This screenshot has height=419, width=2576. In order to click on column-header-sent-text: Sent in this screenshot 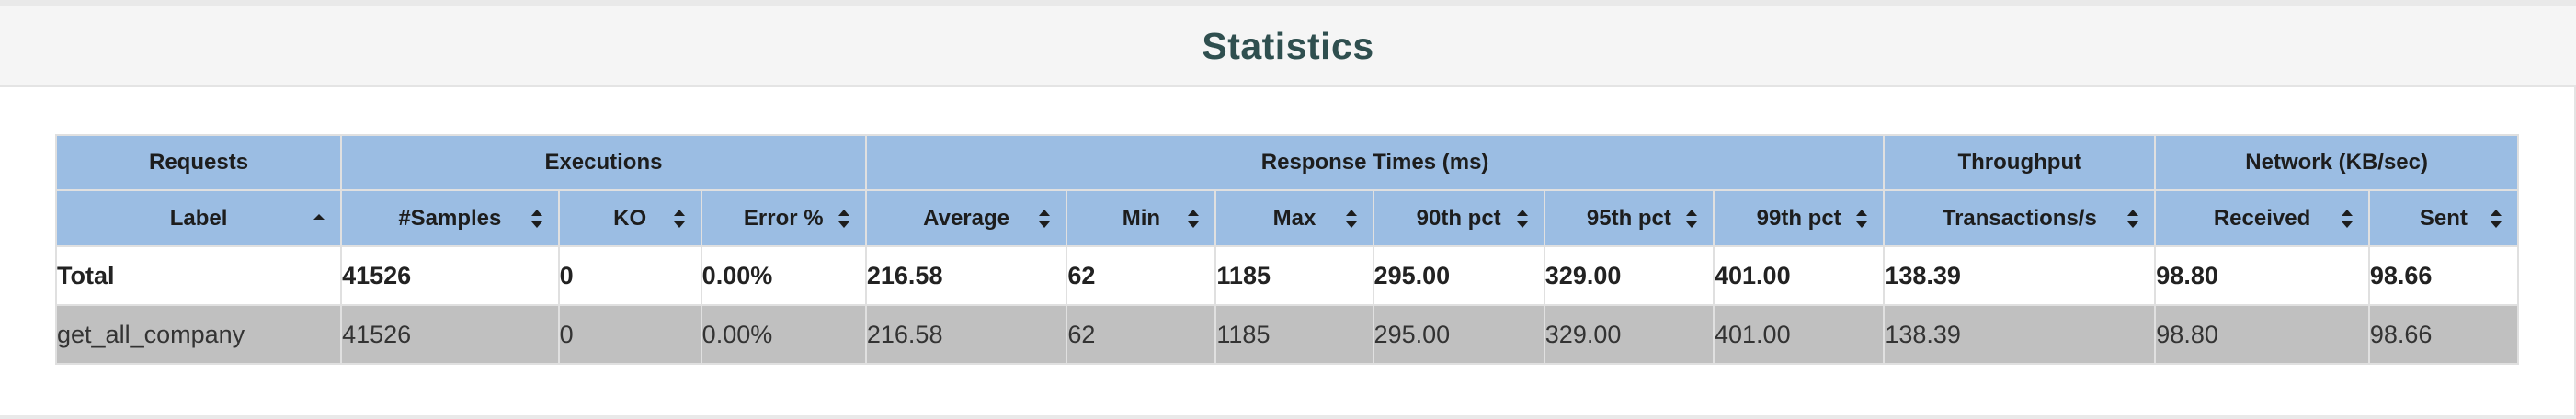, I will do `click(2443, 218)`.